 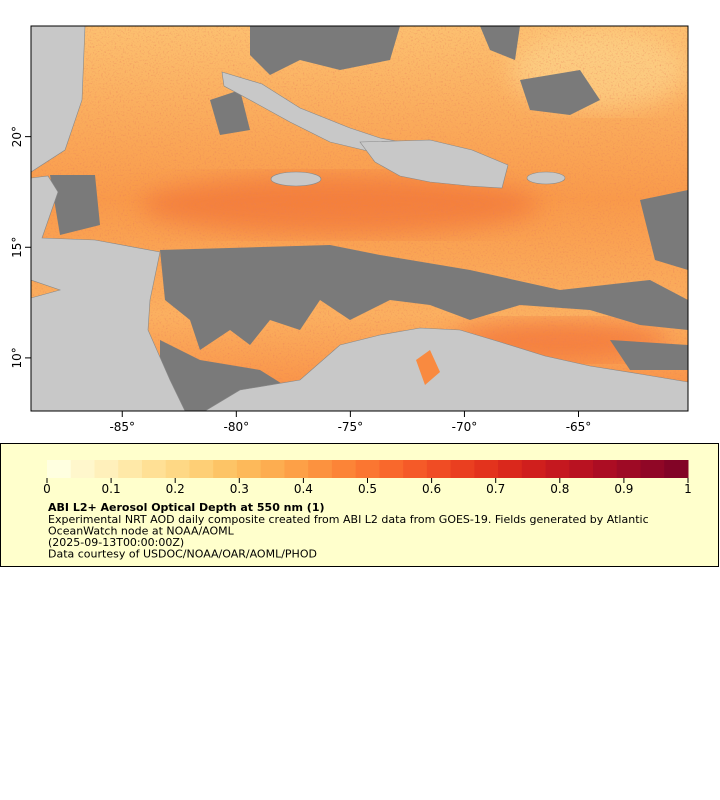 I want to click on colorbar-tick-label: 0.5, so click(x=367, y=489).